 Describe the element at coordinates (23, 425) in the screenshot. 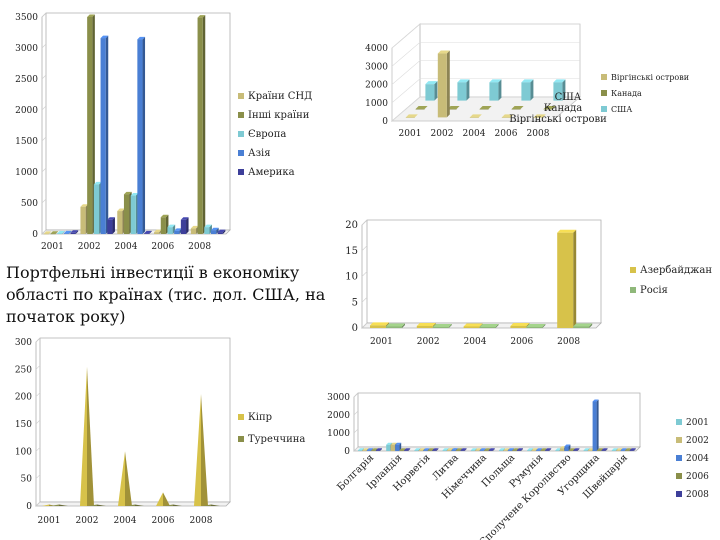

I see `y-tick-label: 150` at that location.